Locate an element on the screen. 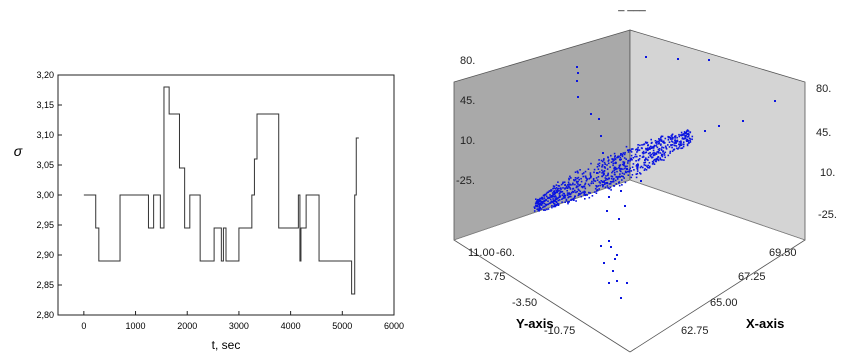  x-tick-label-3d: 67.25 is located at coordinates (752, 277).